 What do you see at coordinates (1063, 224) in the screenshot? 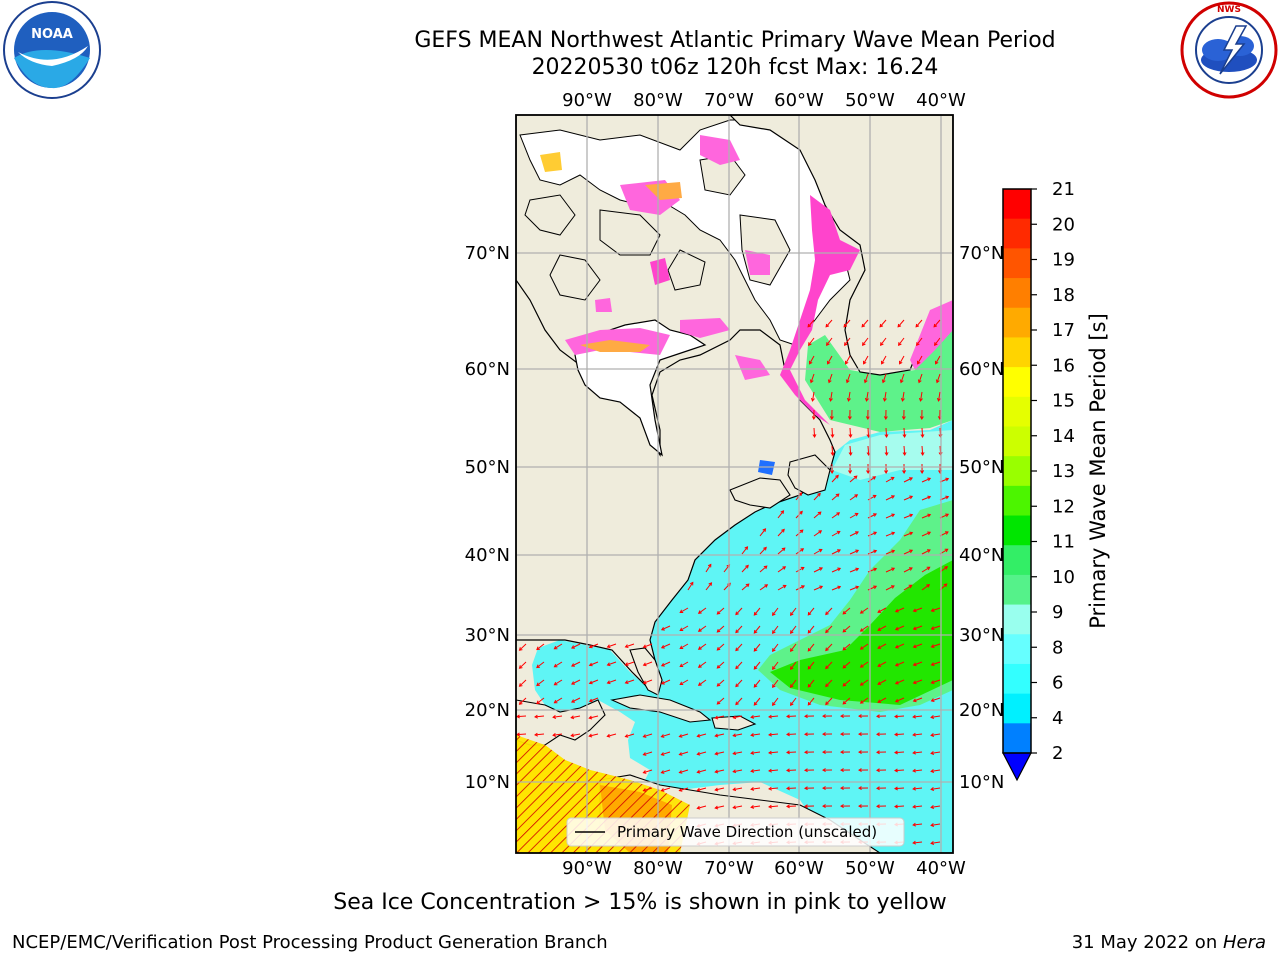
I see `colorbar-tick-label: 20` at bounding box center [1063, 224].